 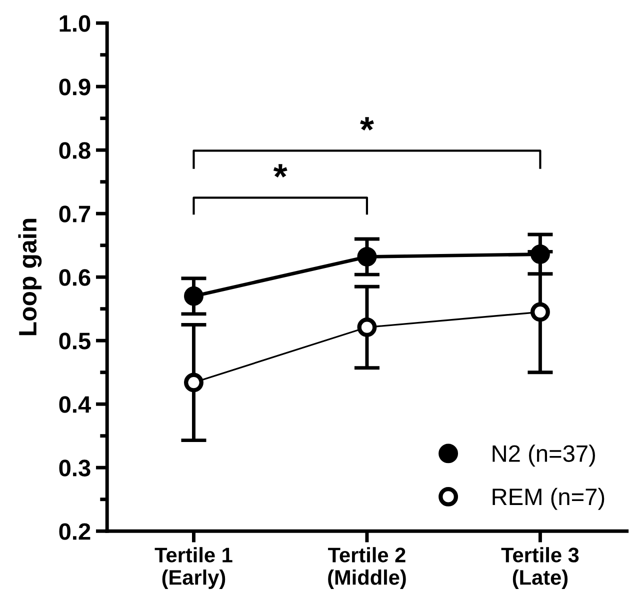 I want to click on y-tick-label: 0.2, so click(x=74, y=531).